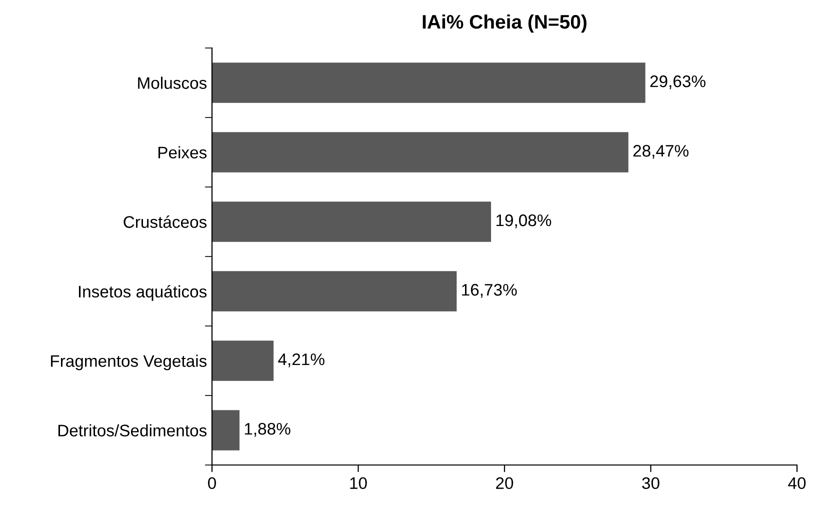 The image size is (821, 513). Describe the element at coordinates (165, 222) in the screenshot. I see `y-tick-label: Crustáceos` at that location.